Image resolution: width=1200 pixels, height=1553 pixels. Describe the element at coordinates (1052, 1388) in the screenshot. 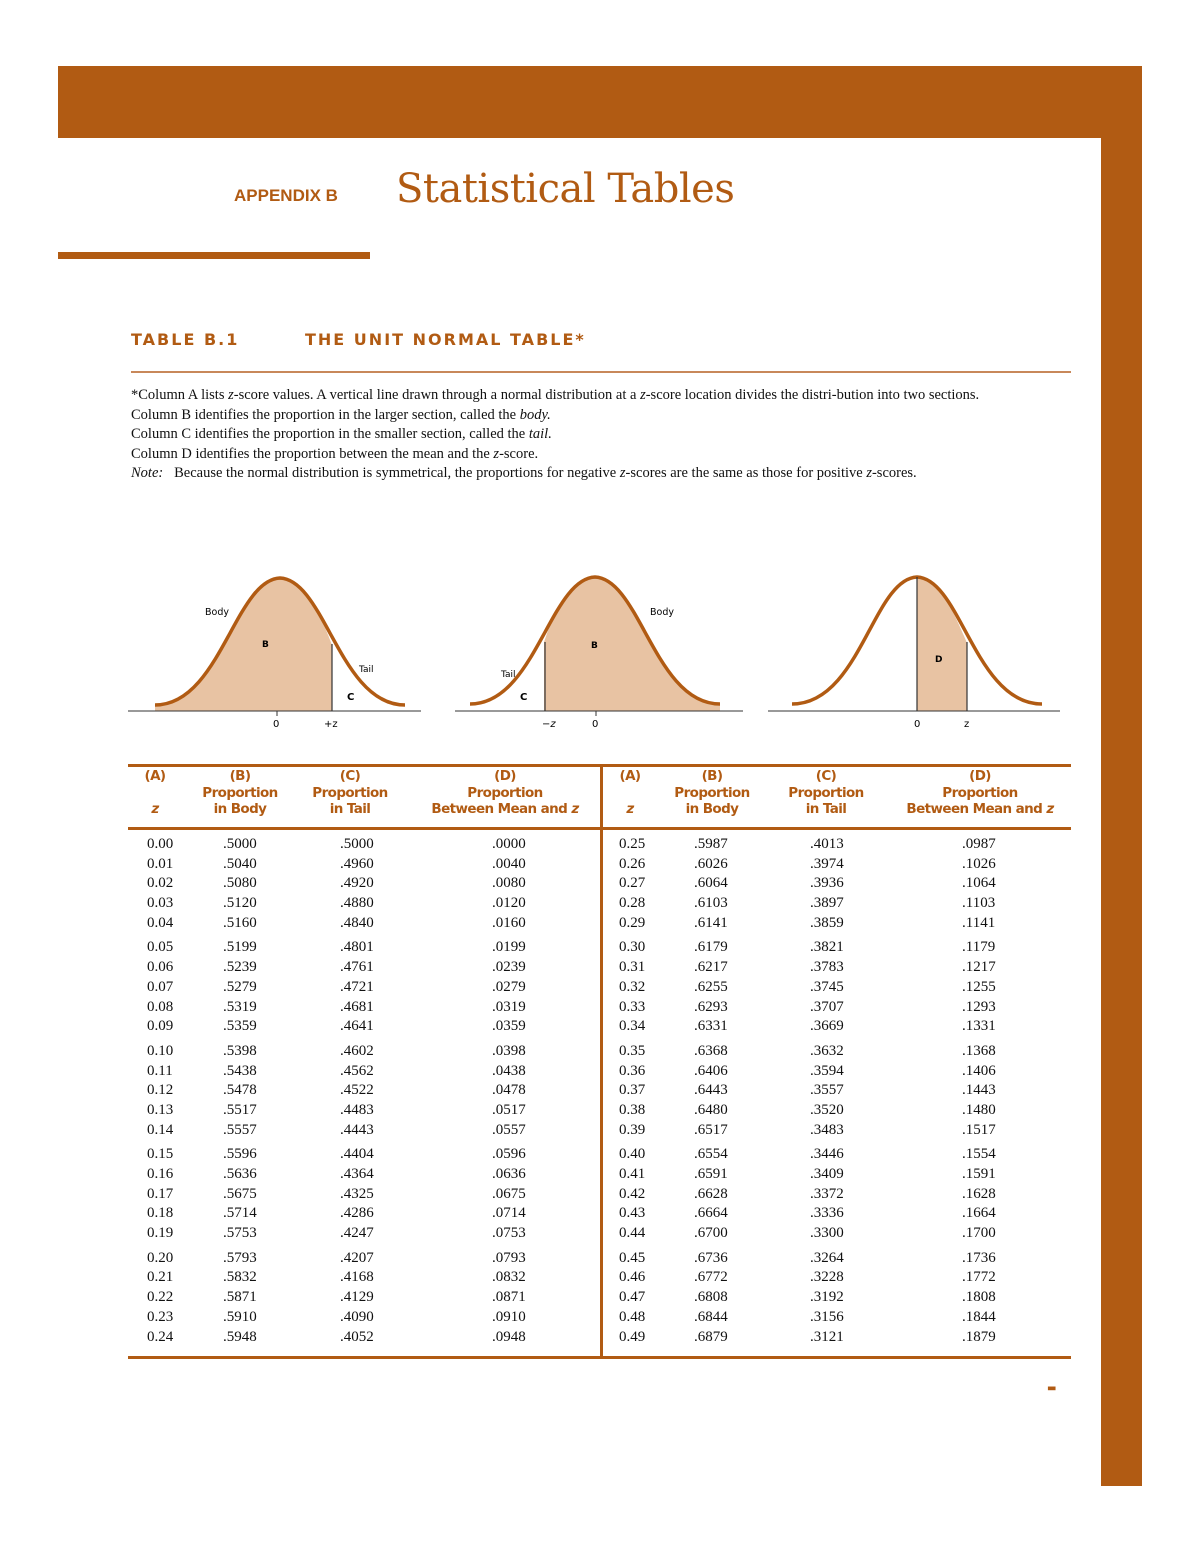

I see `page-number-mark: ▬` at that location.